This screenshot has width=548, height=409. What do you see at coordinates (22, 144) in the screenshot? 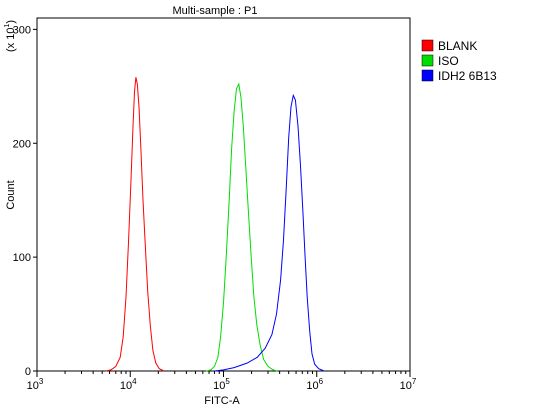
I see `y-tick-label: 200` at bounding box center [22, 144].